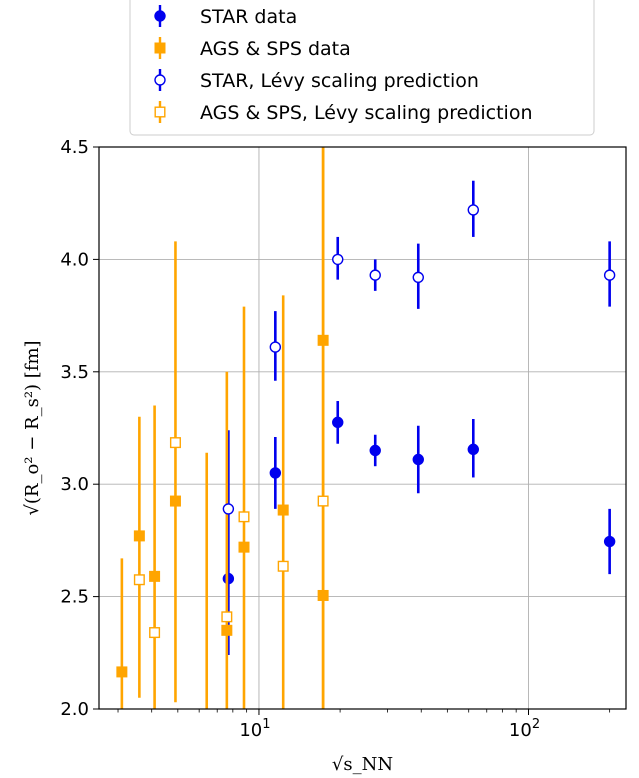 This screenshot has width=639, height=778. I want to click on legend-entry: STAR data, so click(225, 16).